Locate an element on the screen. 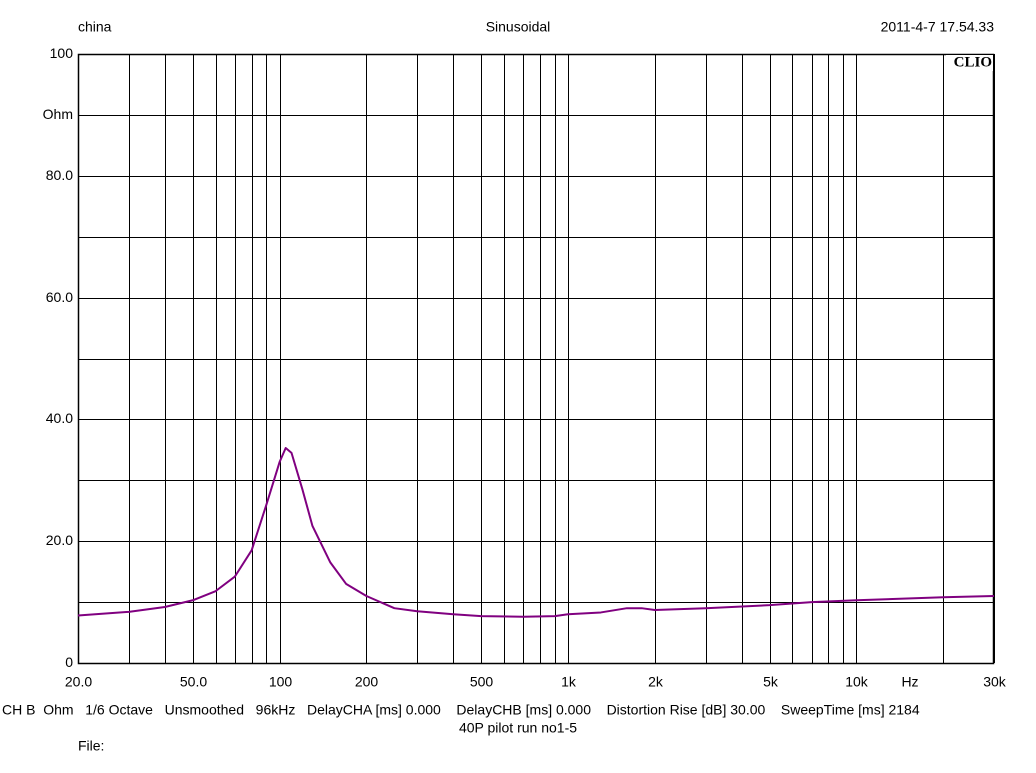 The width and height of the screenshot is (1036, 773). y-tick-label: 0 is located at coordinates (69, 662).